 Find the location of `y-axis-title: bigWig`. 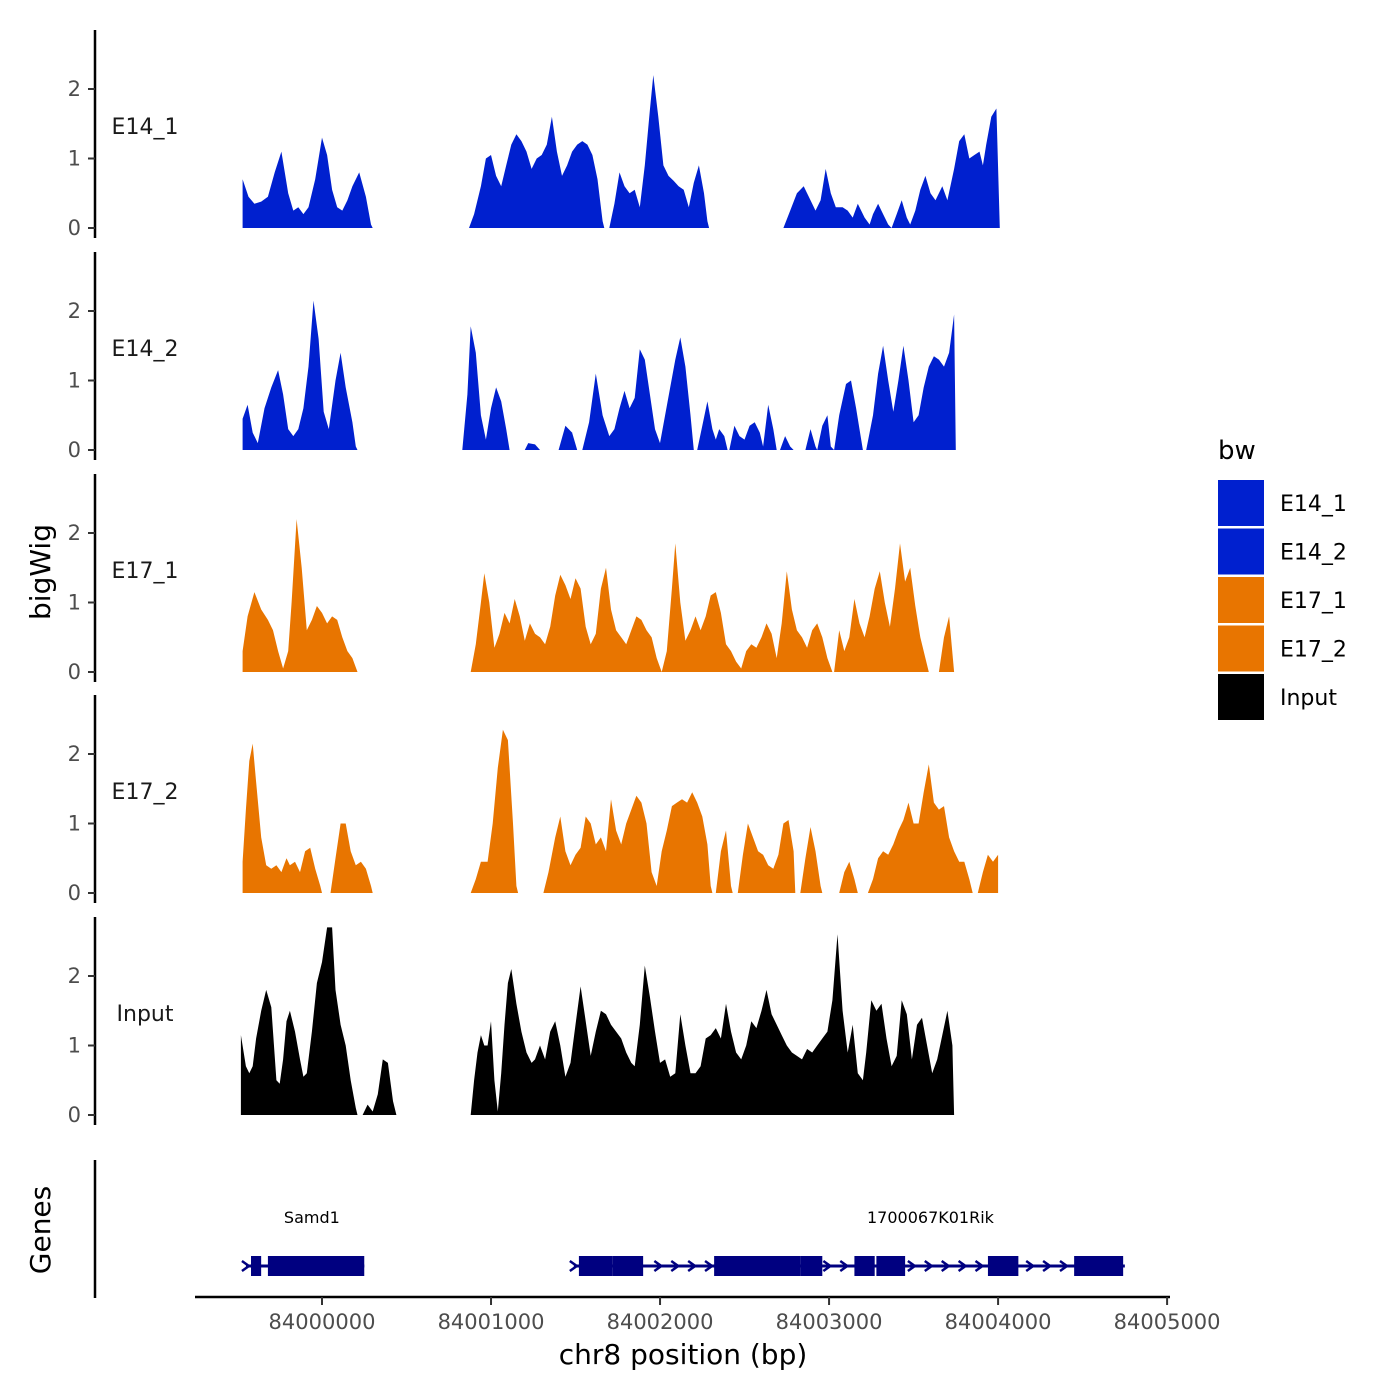

y-axis-title: bigWig is located at coordinates (40, 572).